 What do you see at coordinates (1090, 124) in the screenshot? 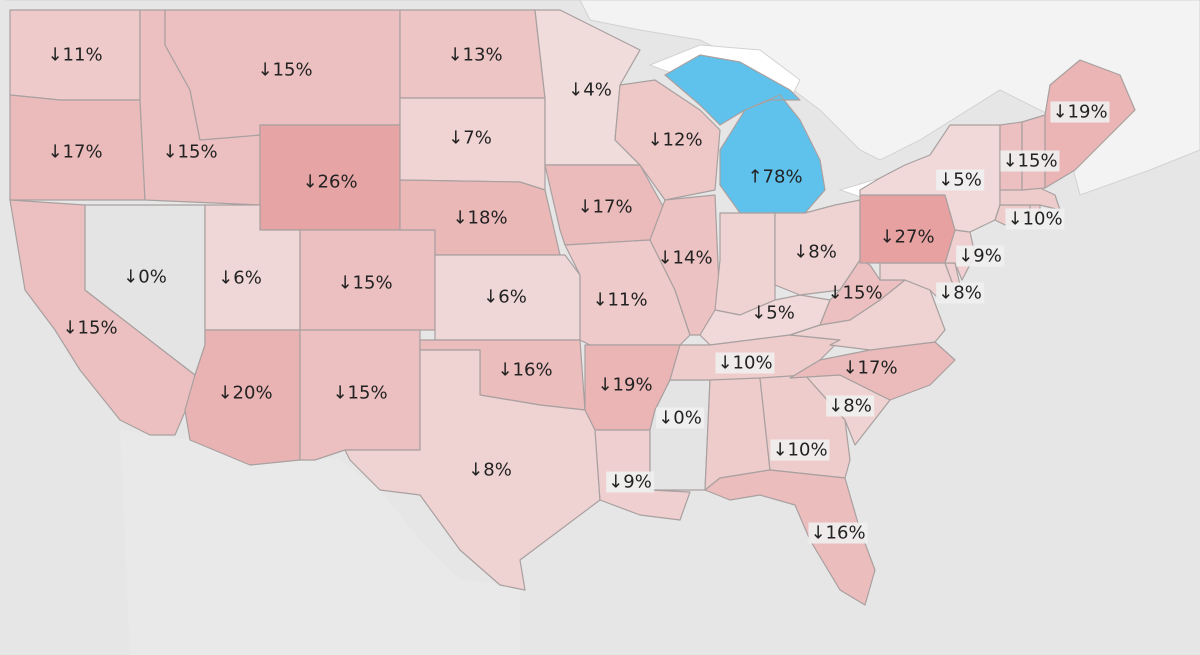
I see `state-maine` at bounding box center [1090, 124].